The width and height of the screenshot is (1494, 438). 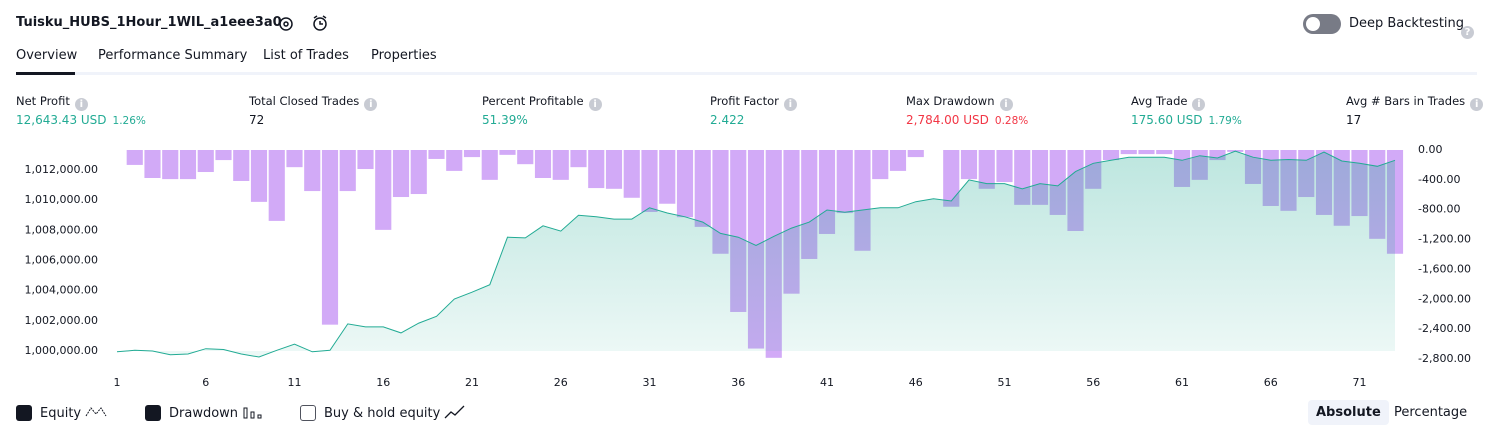 What do you see at coordinates (1322, 24) in the screenshot?
I see `toggle` at bounding box center [1322, 24].